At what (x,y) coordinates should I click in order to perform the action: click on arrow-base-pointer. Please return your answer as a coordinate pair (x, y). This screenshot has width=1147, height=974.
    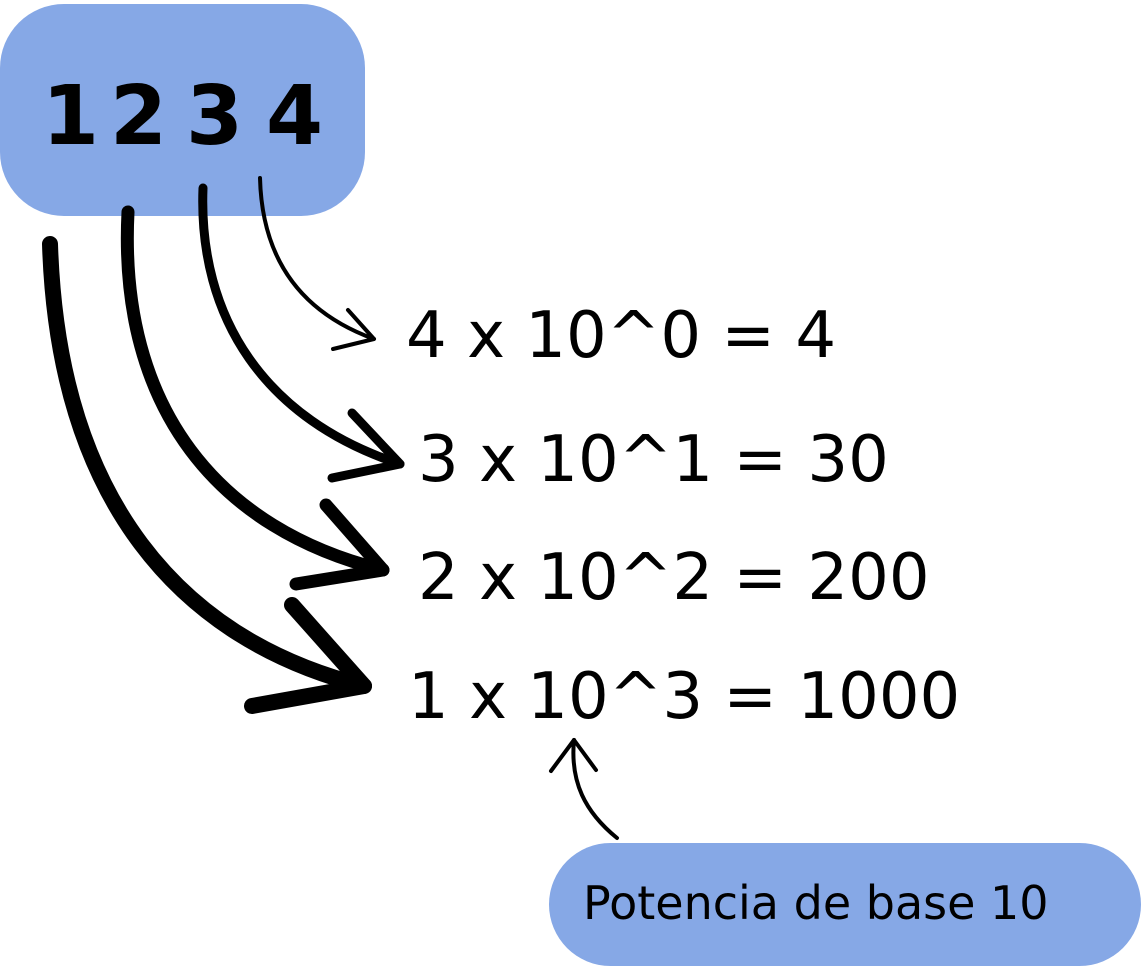
    Looking at the image, I should click on (584, 789).